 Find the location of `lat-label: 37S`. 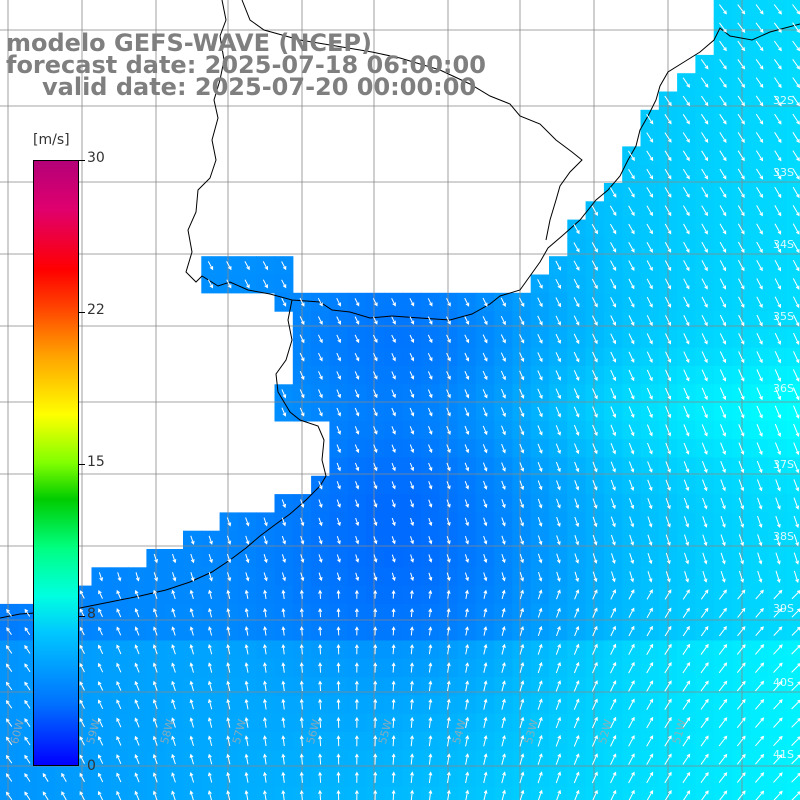

lat-label: 37S is located at coordinates (783, 464).